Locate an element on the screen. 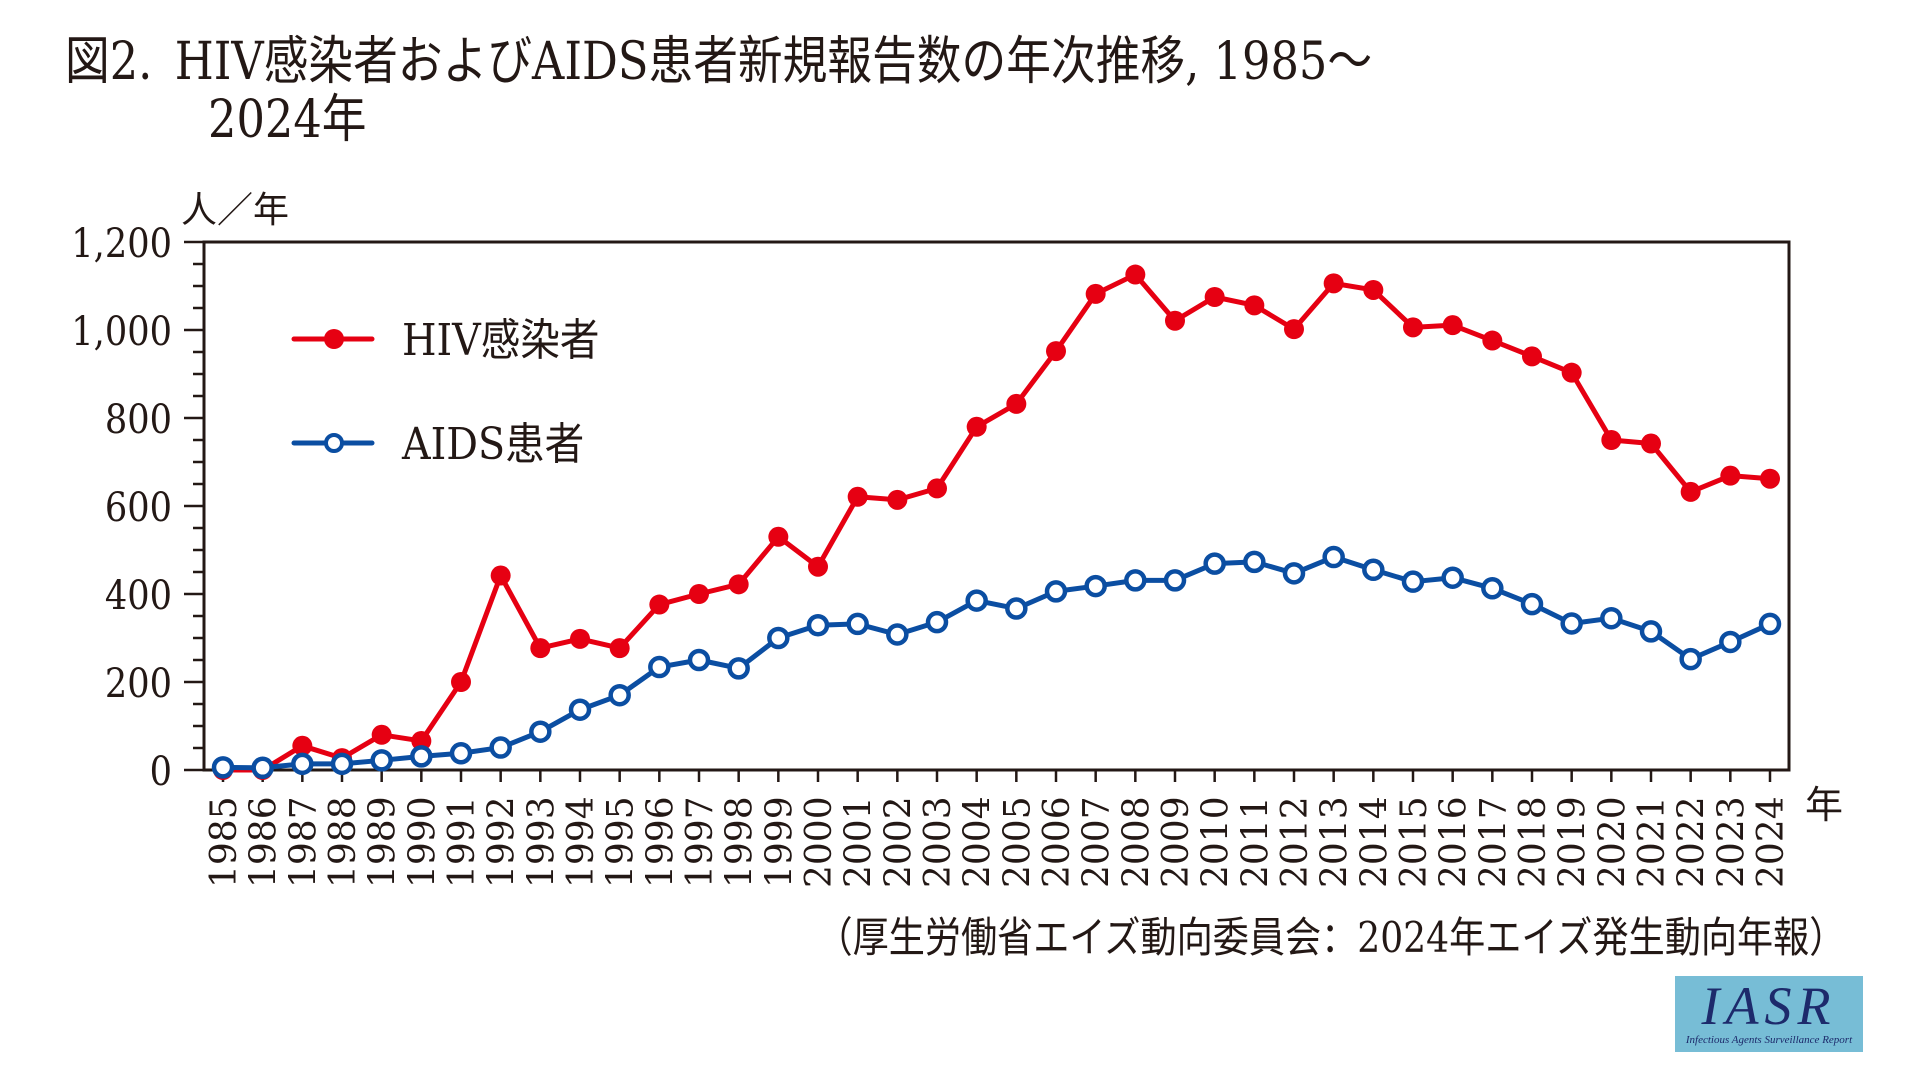  x-tick-label: 1995 is located at coordinates (621, 842).